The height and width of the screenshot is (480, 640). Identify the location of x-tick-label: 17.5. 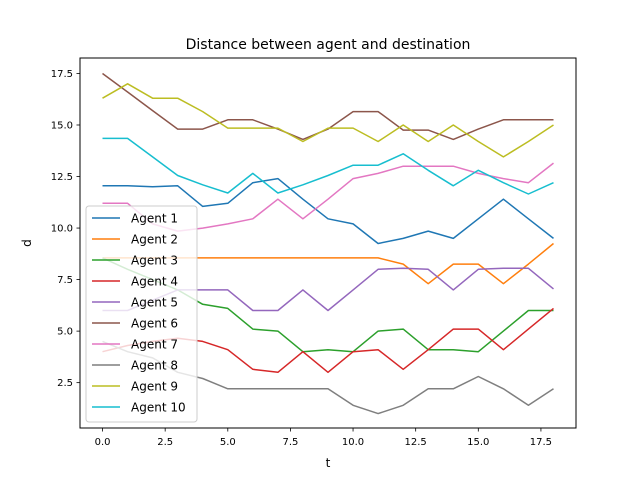
(541, 442).